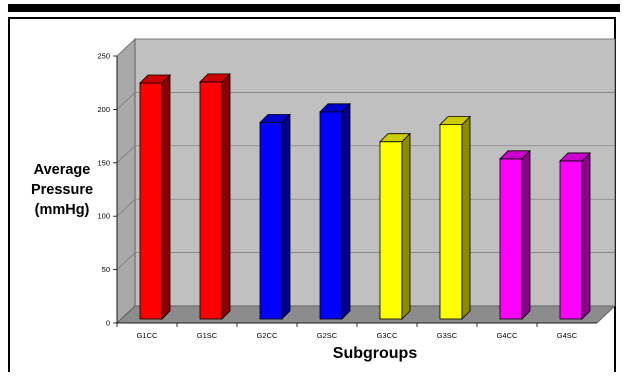 This screenshot has height=376, width=624. What do you see at coordinates (106, 269) in the screenshot?
I see `y-tick-label: 50` at bounding box center [106, 269].